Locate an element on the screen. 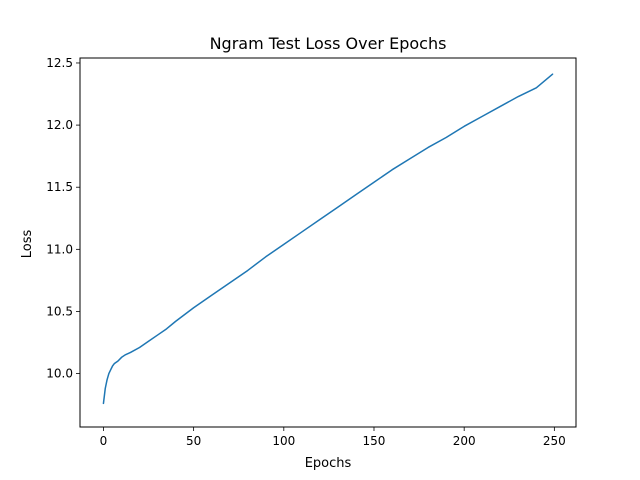 The width and height of the screenshot is (640, 480). y-tick-label: 12.0 is located at coordinates (59, 125).